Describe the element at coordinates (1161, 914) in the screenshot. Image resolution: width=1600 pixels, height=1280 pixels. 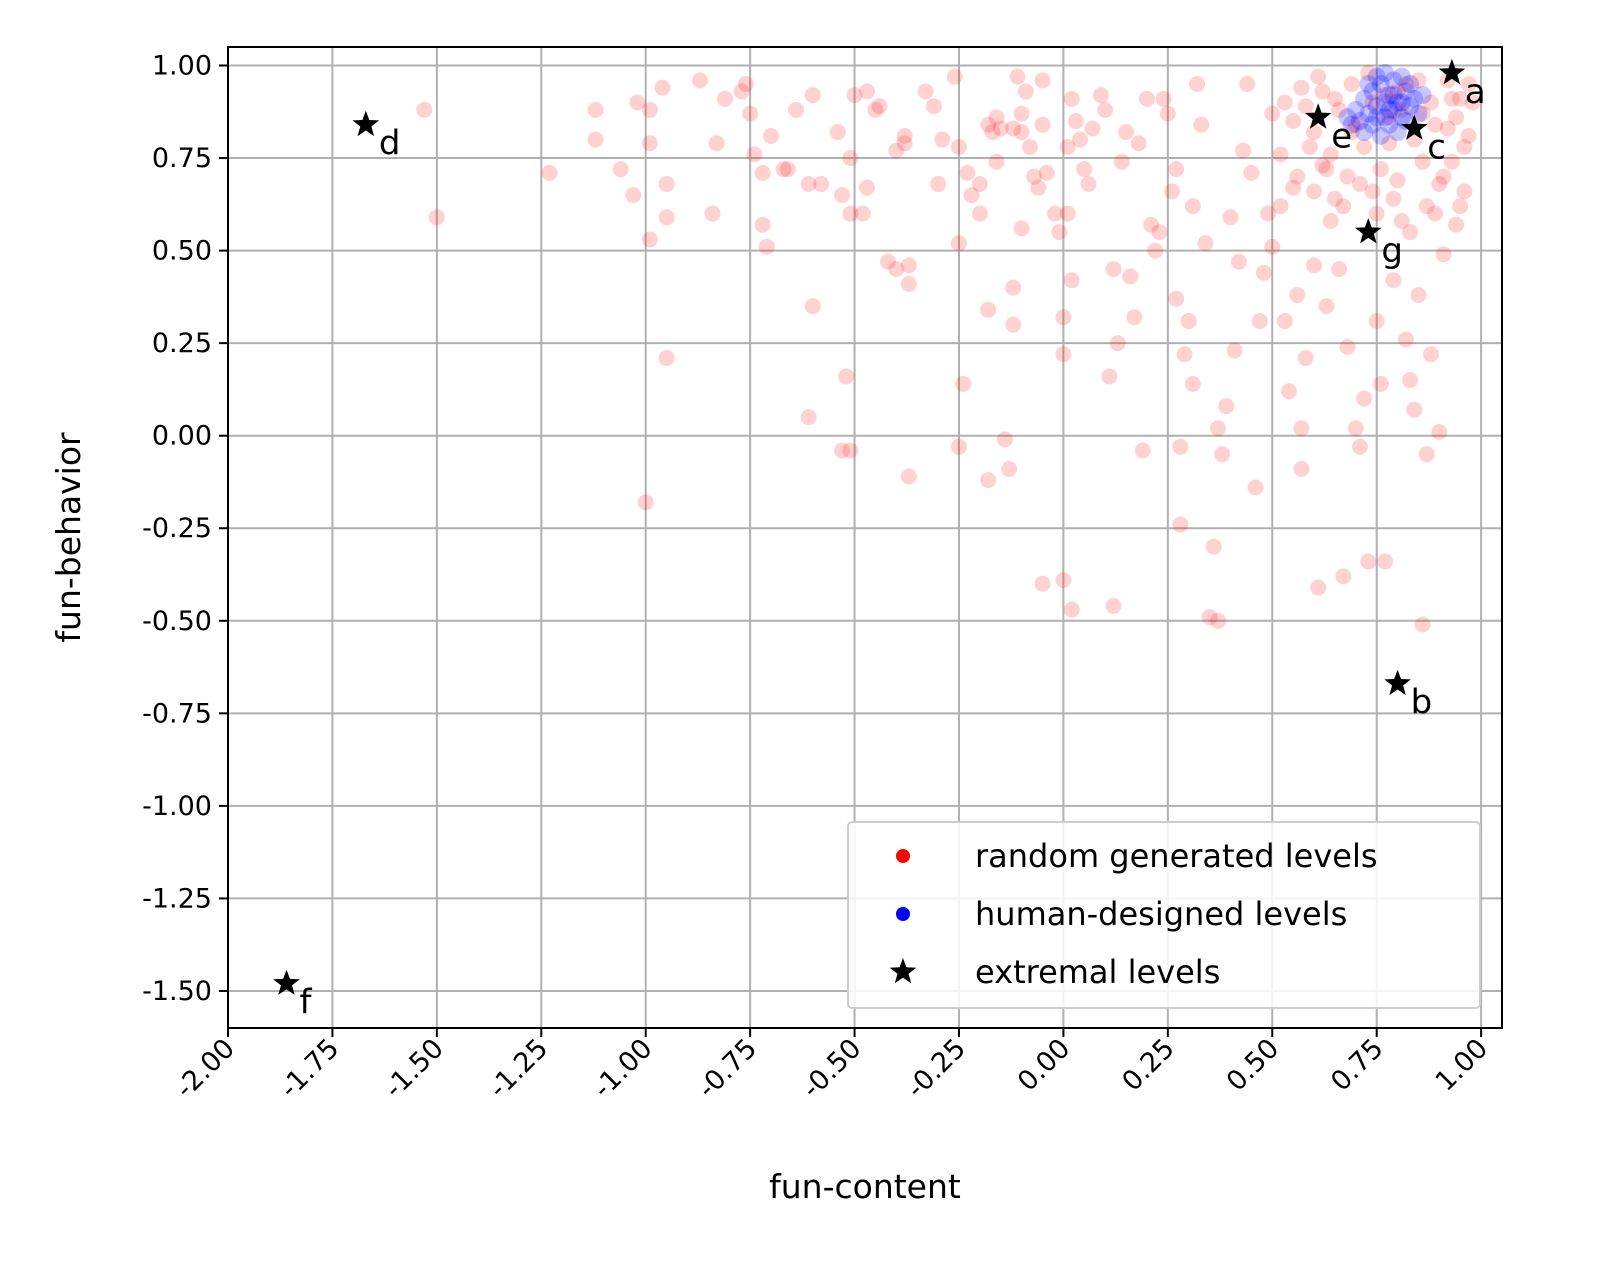
I see `legend-label-human: human-designed levels` at that location.